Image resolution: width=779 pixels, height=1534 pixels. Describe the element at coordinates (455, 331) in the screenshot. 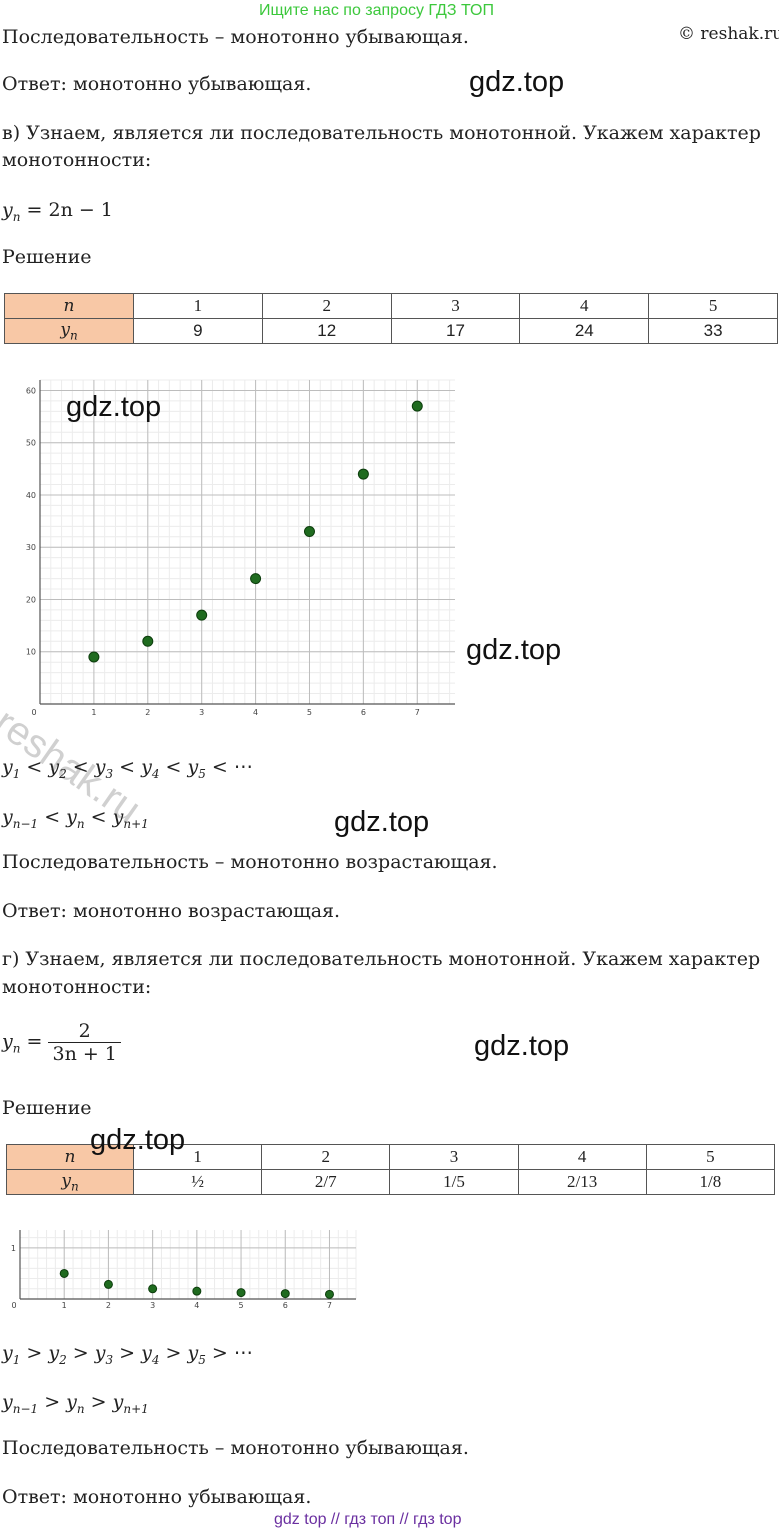

I see `table-b-y-3: 17` at that location.